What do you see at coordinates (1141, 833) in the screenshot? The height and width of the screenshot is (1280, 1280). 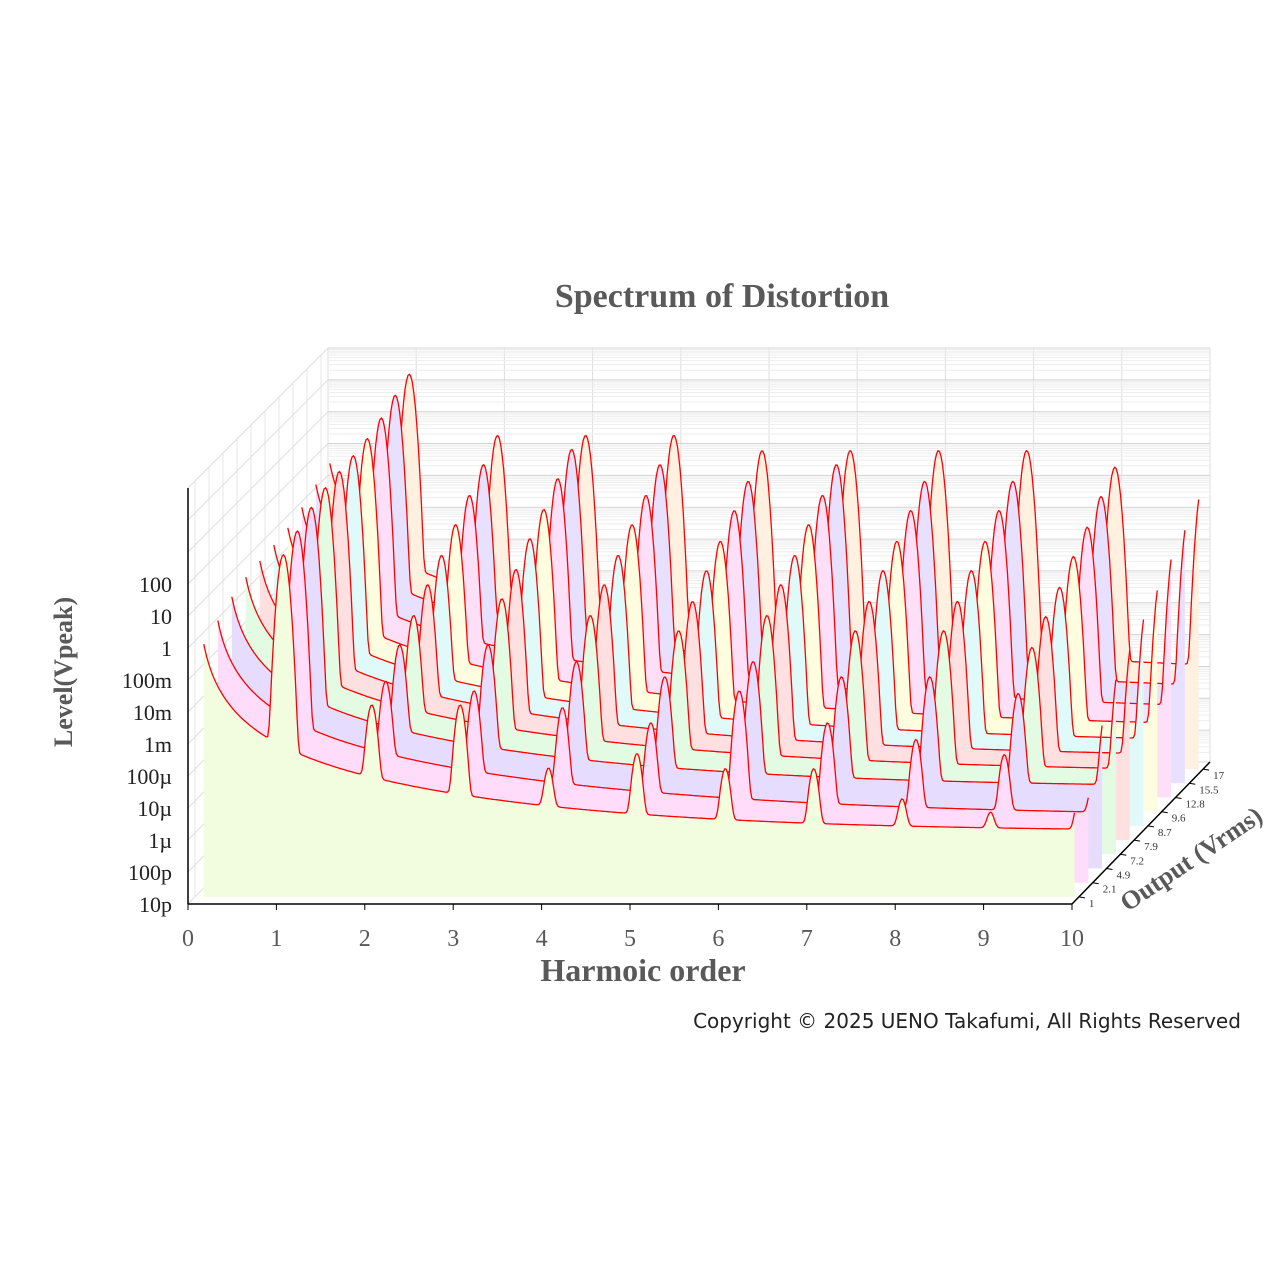 I see `z-axis-line` at bounding box center [1141, 833].